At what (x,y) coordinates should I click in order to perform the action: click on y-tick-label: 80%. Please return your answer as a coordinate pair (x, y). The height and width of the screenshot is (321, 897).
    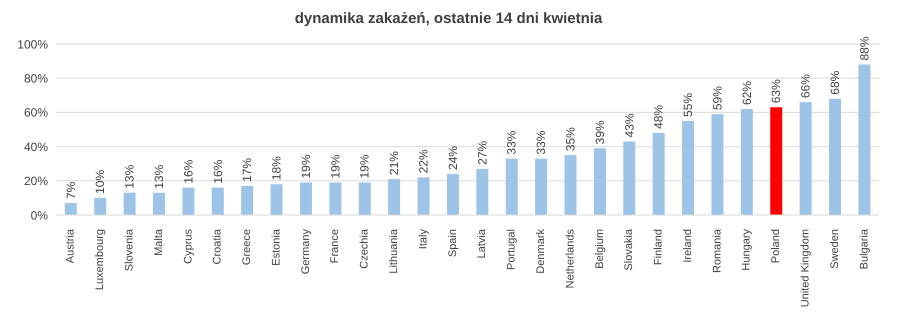
    Looking at the image, I should click on (36, 78).